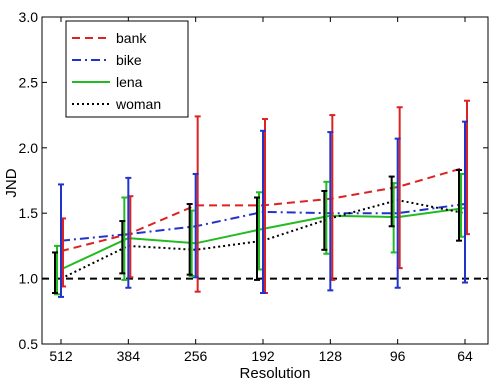  What do you see at coordinates (129, 356) in the screenshot?
I see `x-tick-label: 384` at bounding box center [129, 356].